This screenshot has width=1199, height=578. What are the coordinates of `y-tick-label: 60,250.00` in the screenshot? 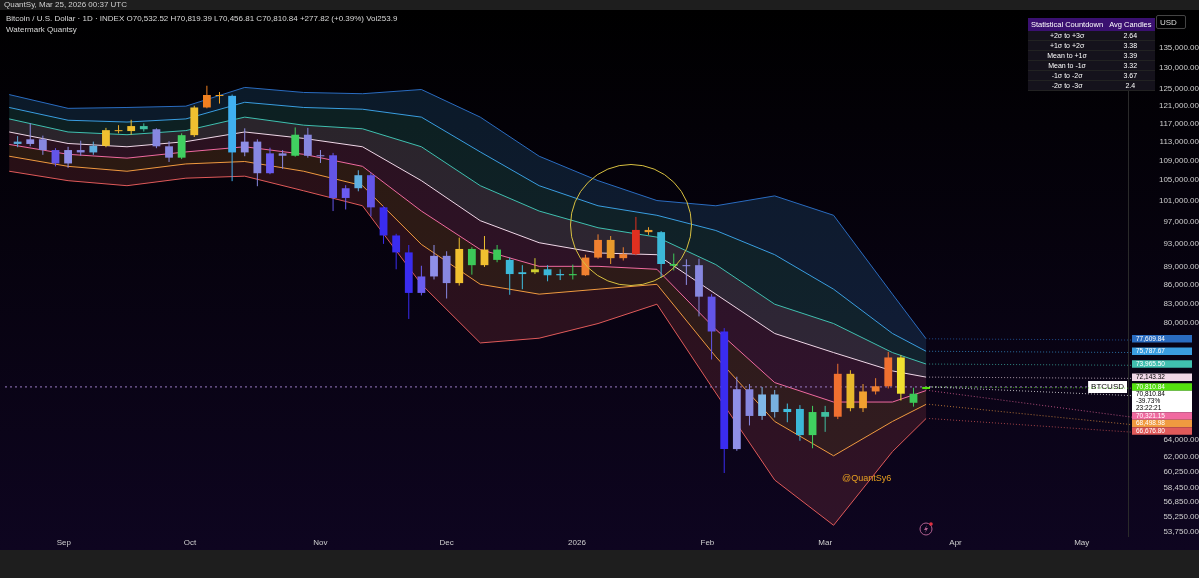 It's located at (1181, 471).